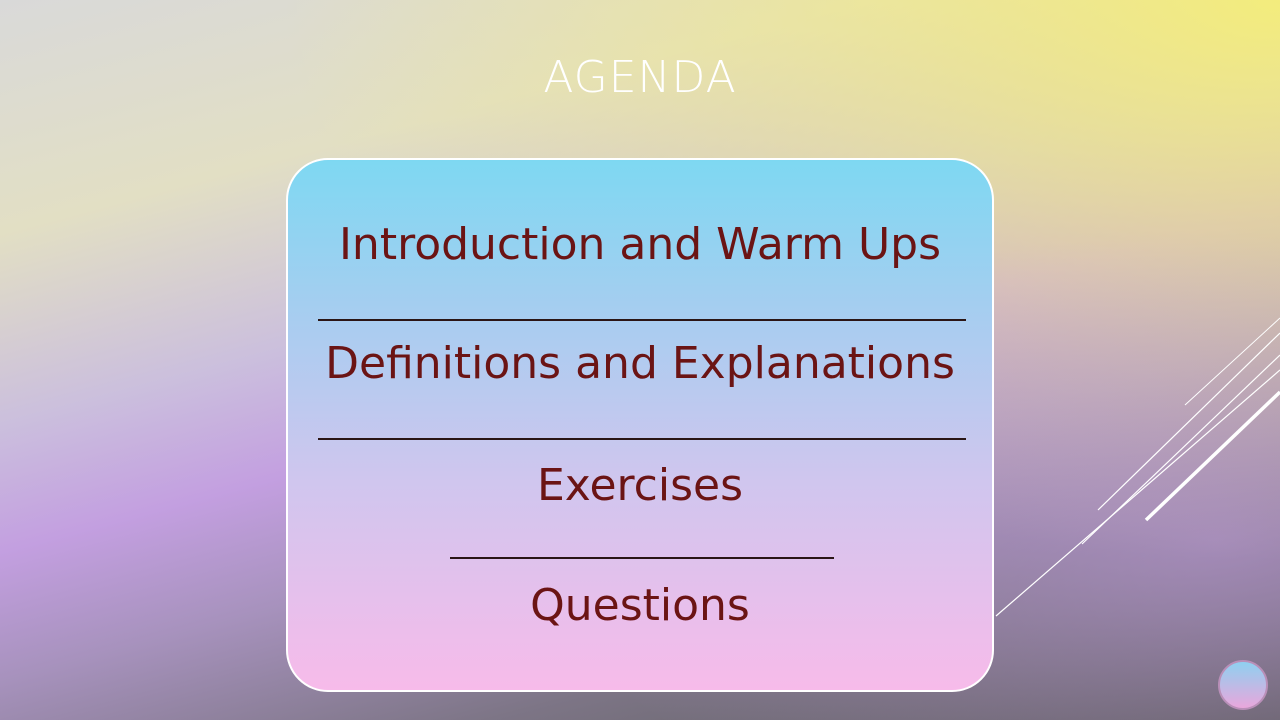  I want to click on deco-line-short, so click(1232, 361).